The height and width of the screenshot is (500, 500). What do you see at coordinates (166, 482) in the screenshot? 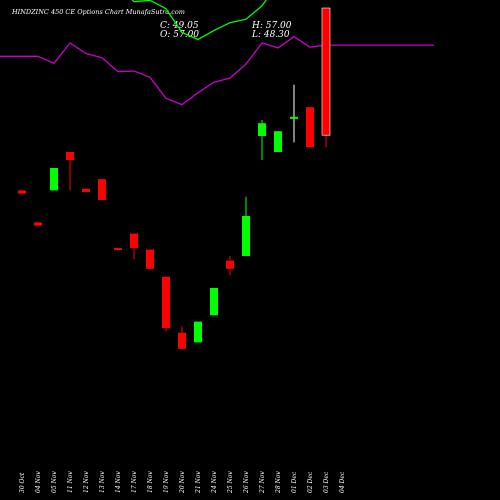
I see `x-tick-label: 19 Nov` at bounding box center [166, 482].